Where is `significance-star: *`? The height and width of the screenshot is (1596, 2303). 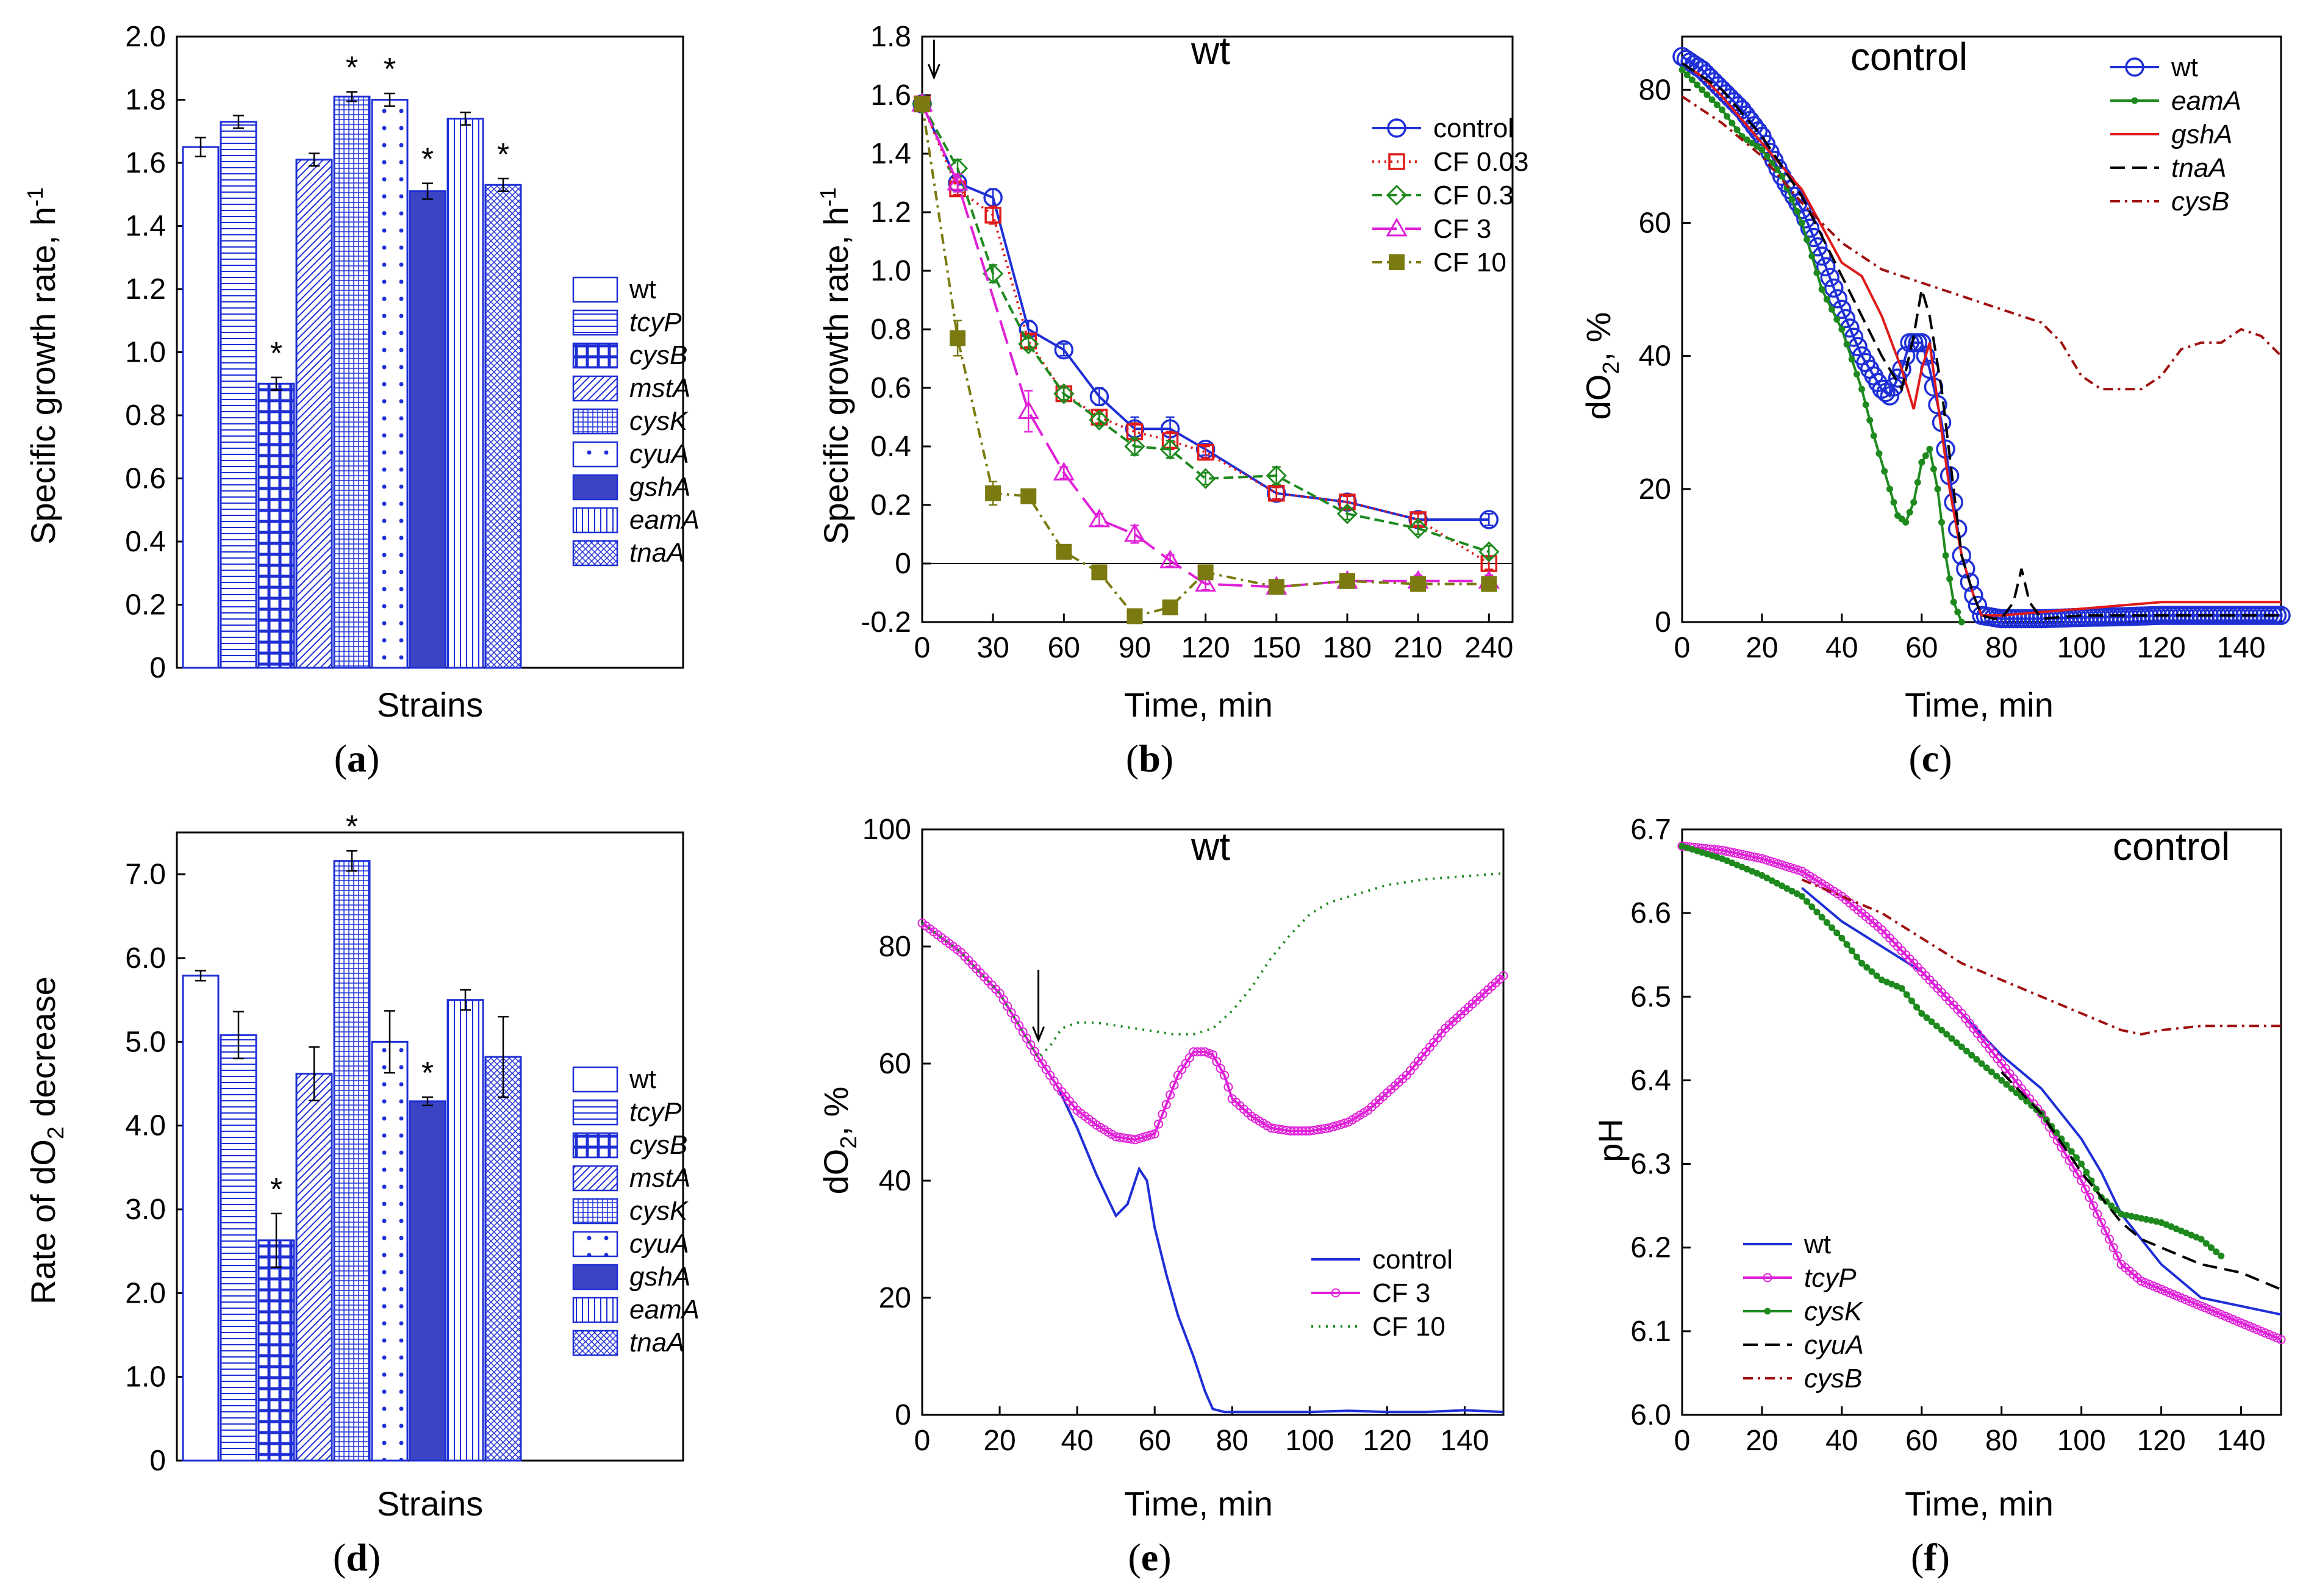
significance-star: * is located at coordinates (276, 353).